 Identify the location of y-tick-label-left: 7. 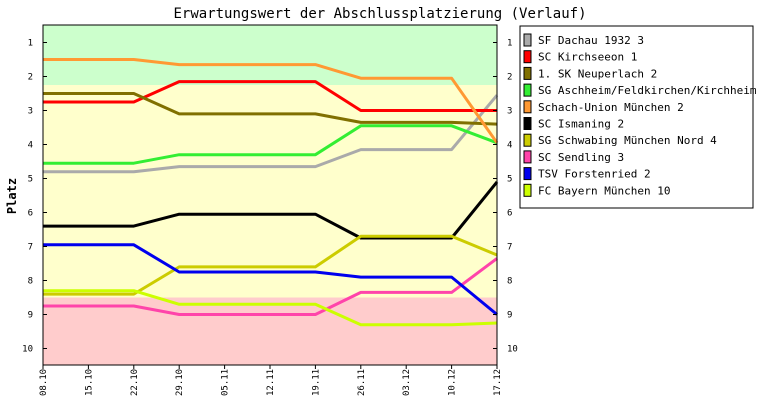
(30, 248).